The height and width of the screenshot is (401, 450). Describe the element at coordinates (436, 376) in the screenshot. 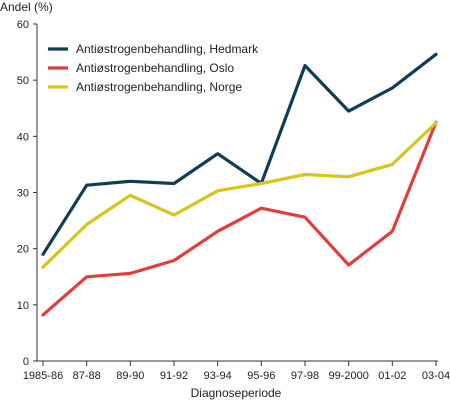

I see `x-tick-label: 03-04` at that location.